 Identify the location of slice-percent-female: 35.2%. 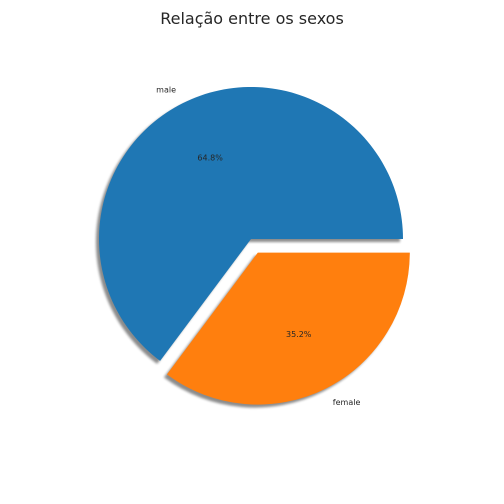
(299, 334).